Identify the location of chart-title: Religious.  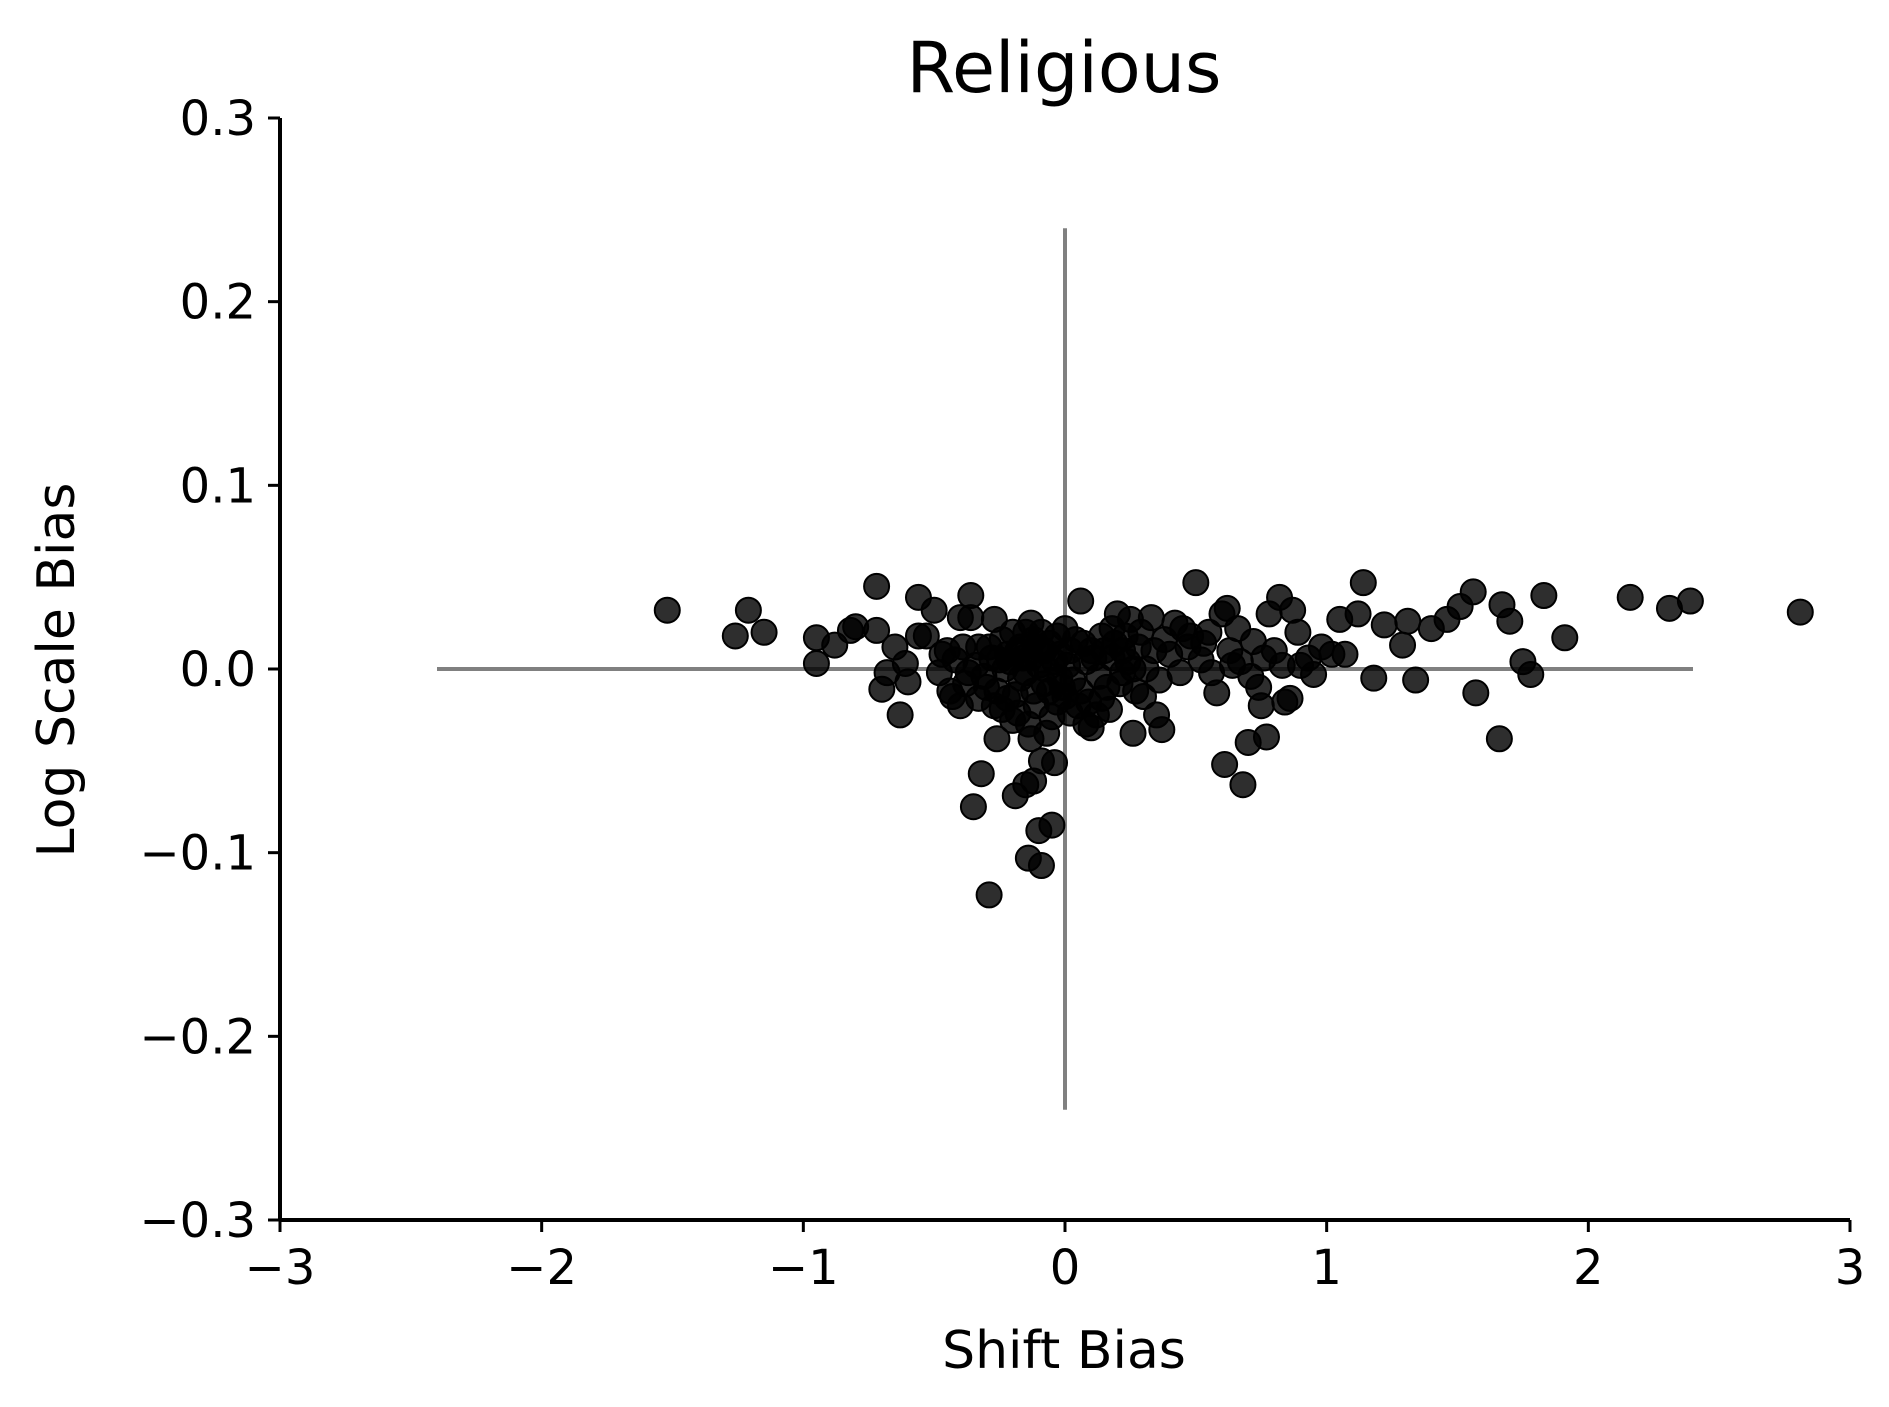
(1064, 68).